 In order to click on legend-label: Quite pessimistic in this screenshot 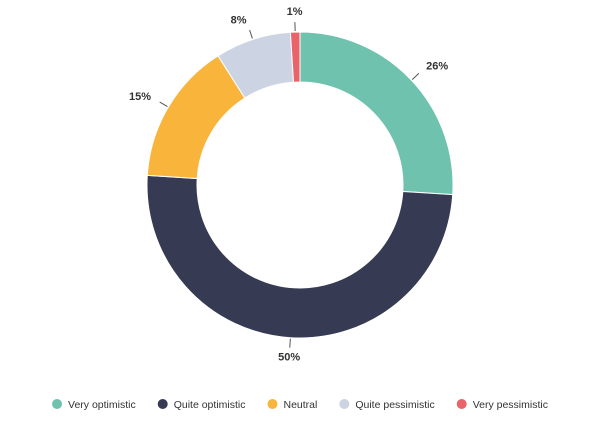, I will do `click(394, 405)`.